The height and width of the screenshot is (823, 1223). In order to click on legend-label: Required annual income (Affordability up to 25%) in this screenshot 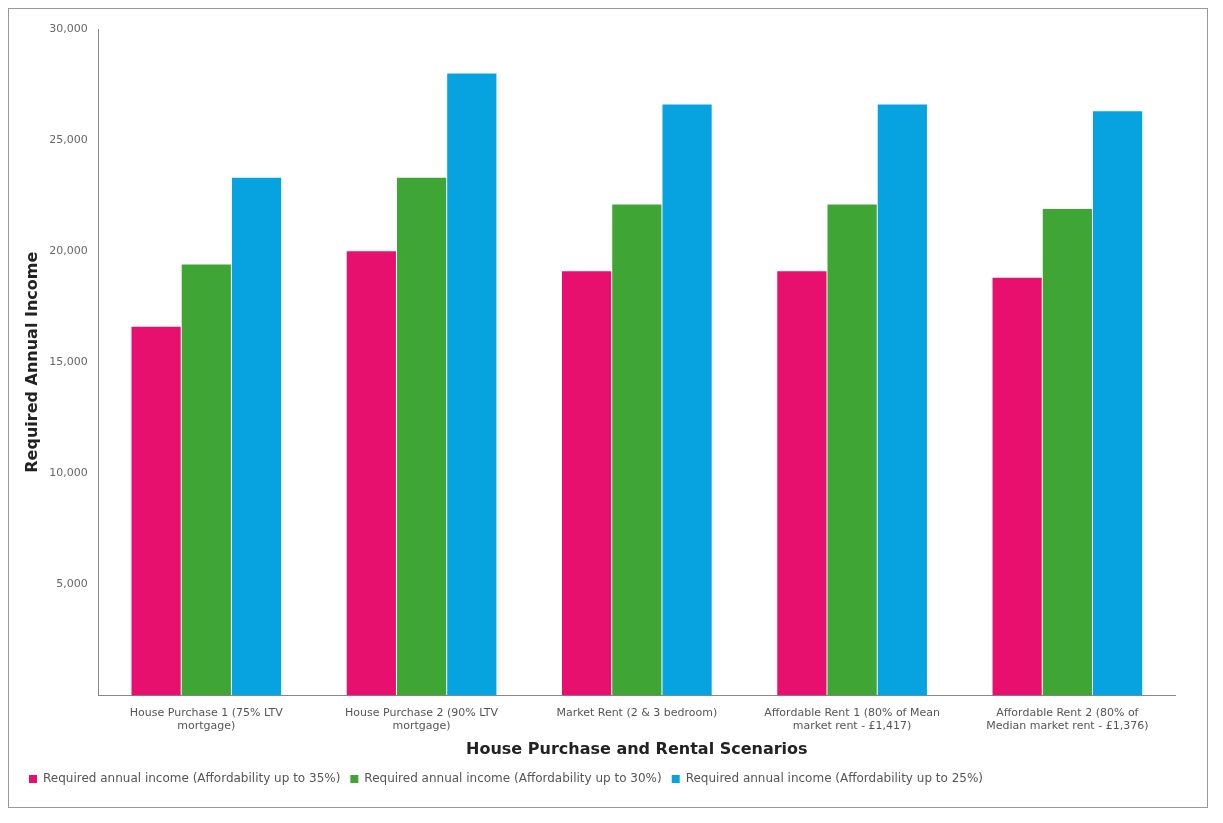, I will do `click(834, 778)`.